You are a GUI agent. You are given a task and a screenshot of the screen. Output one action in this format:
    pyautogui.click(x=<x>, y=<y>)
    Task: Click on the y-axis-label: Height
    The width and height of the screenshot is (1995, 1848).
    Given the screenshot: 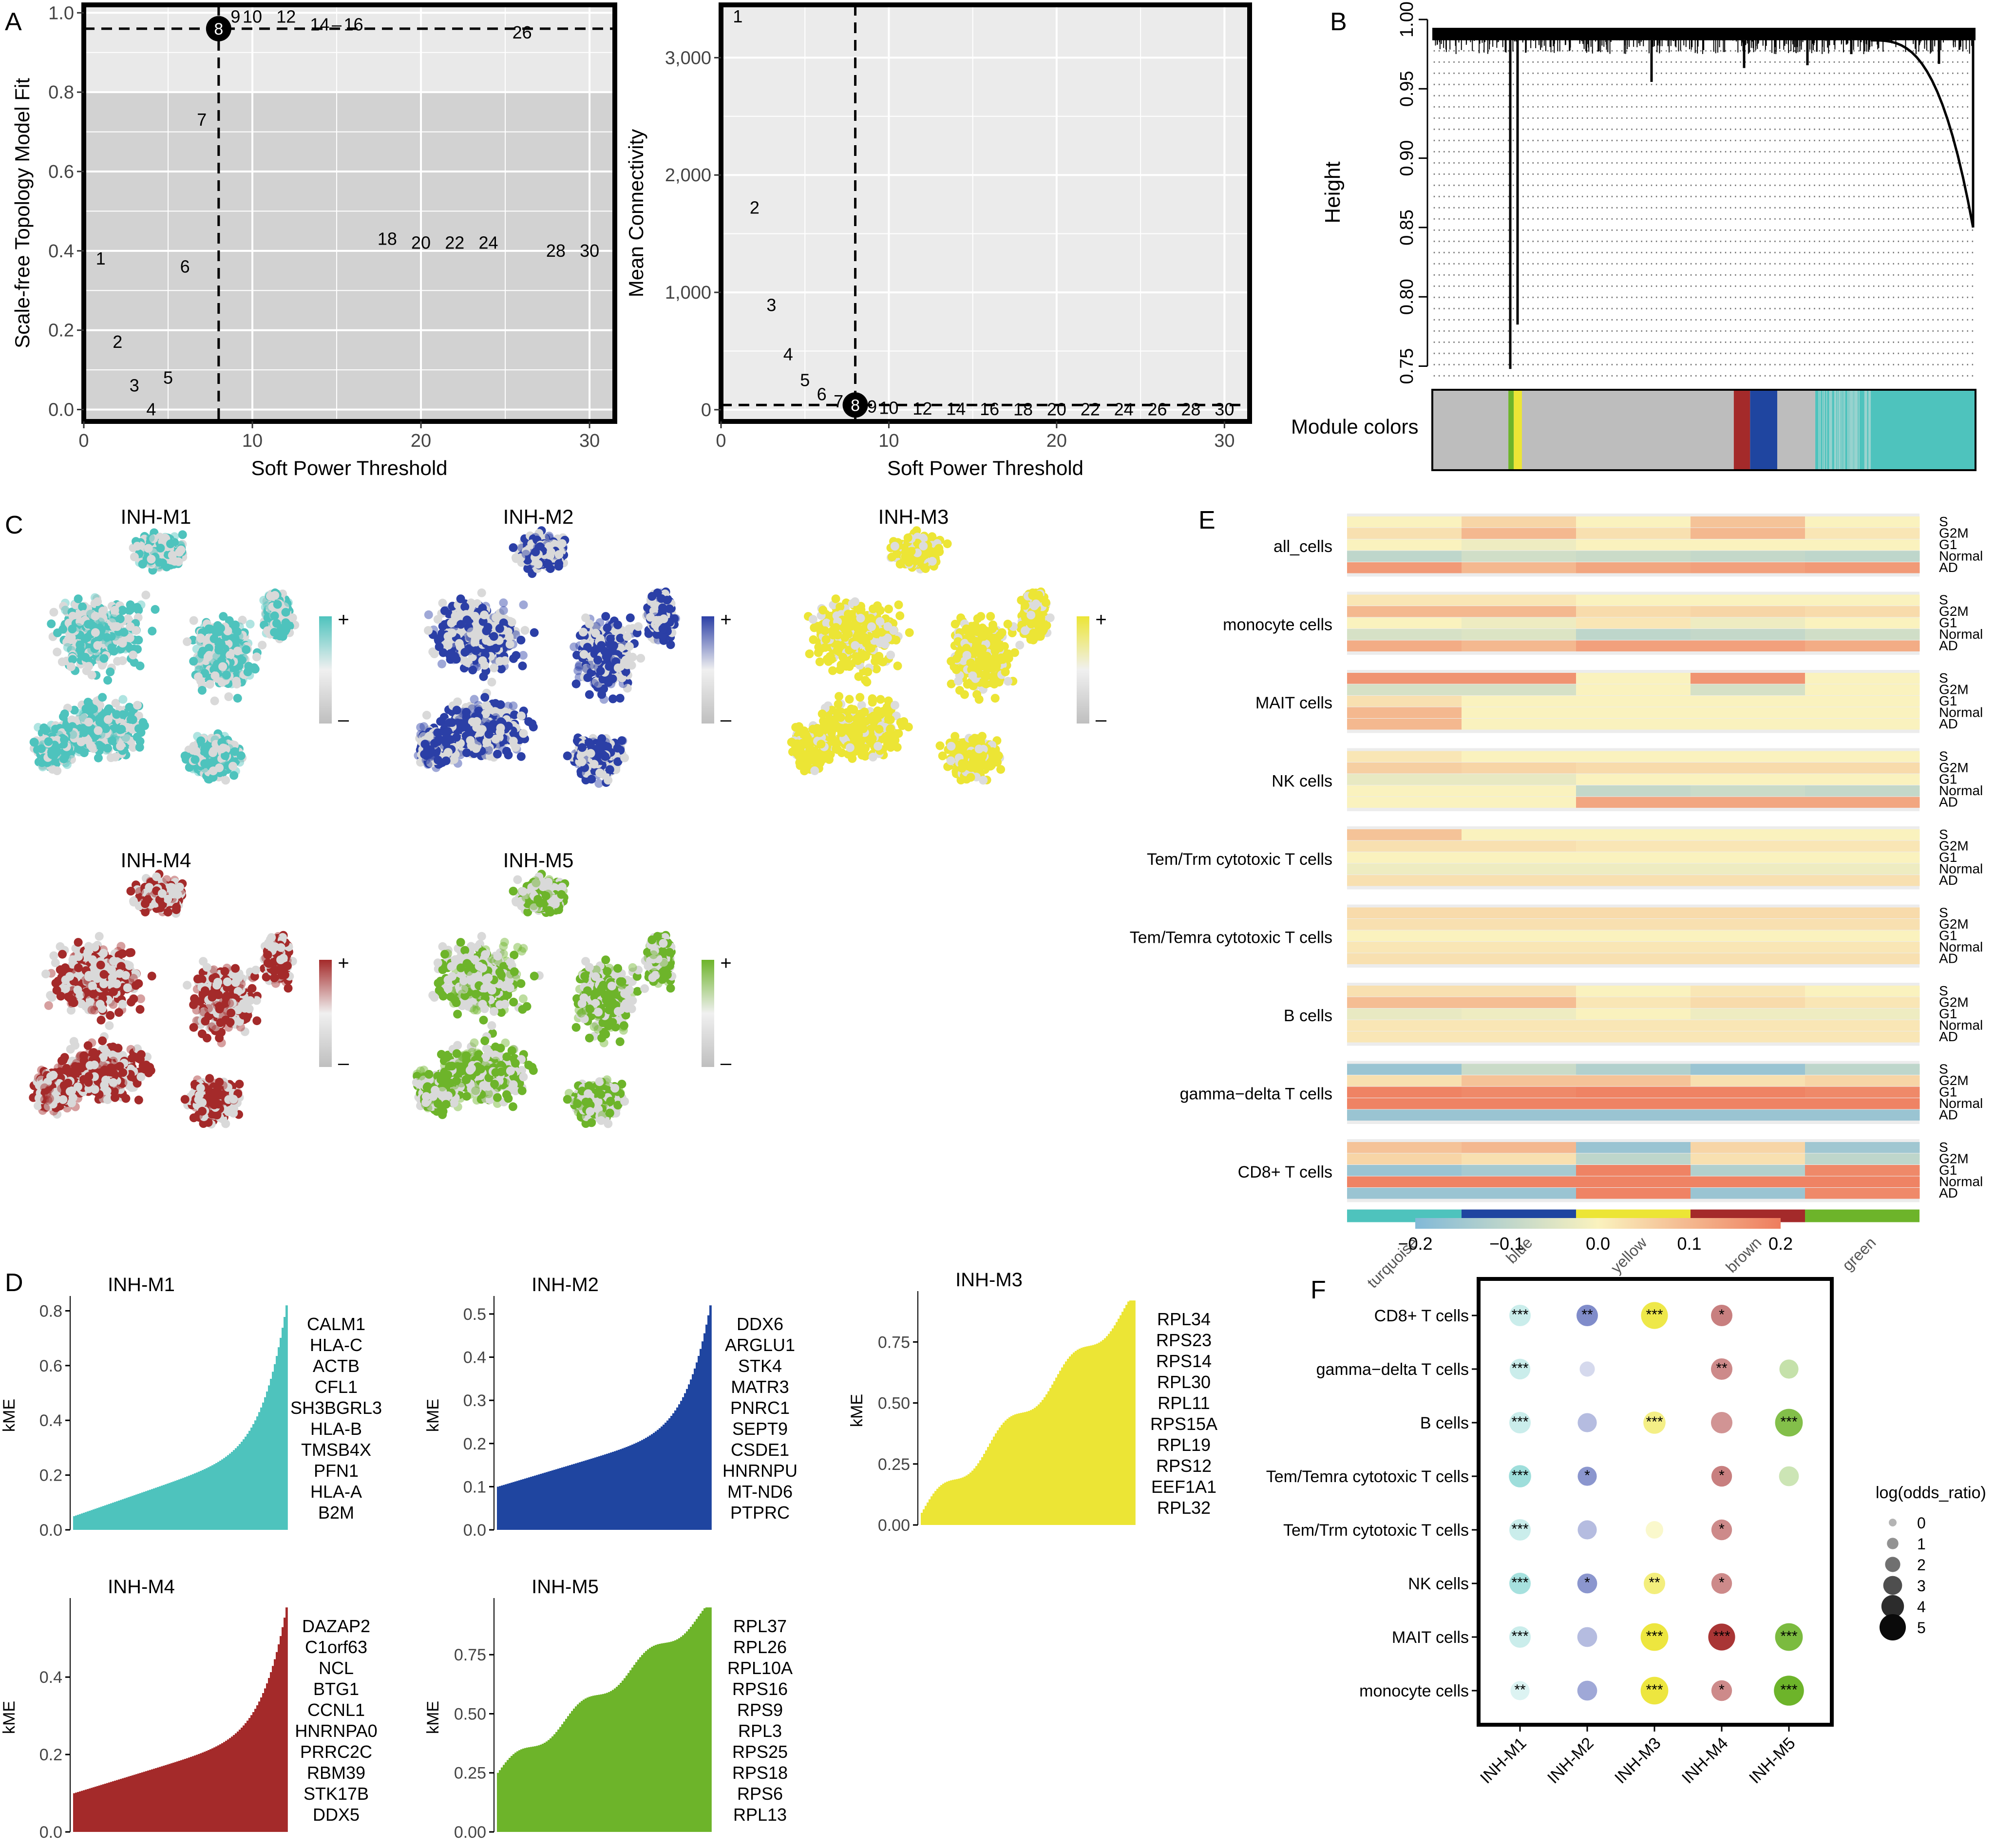 What is the action you would take?
    pyautogui.click(x=1333, y=192)
    